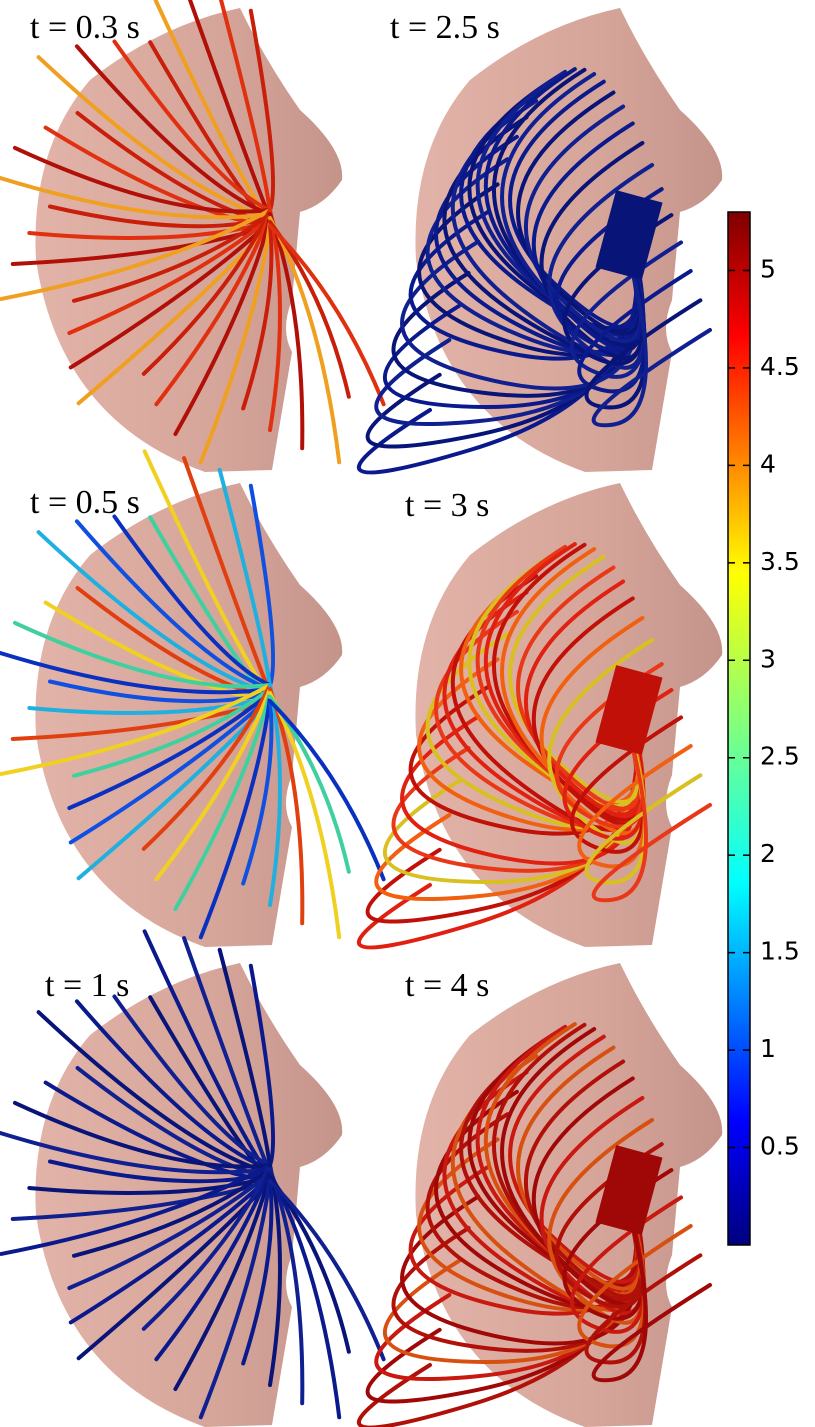 The height and width of the screenshot is (1427, 815). What do you see at coordinates (739, 728) in the screenshot?
I see `colorbar` at bounding box center [739, 728].